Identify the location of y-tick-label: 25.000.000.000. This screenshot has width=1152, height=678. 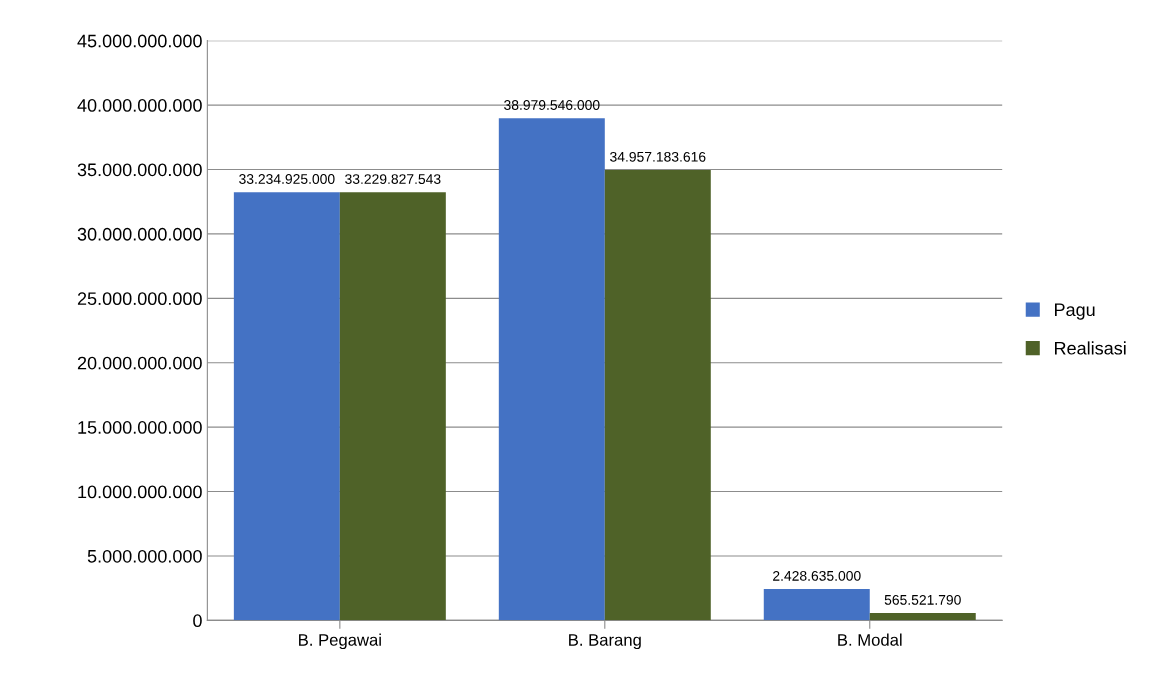
(139, 299).